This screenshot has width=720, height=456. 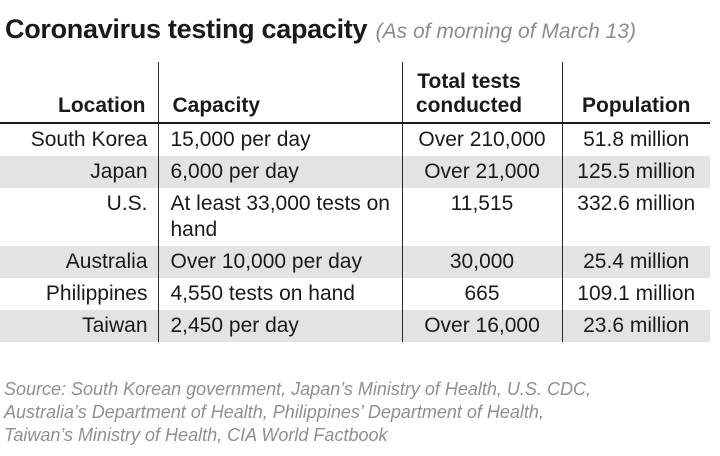 I want to click on cell-capacity: 4,550 tests on hand, so click(x=279, y=294).